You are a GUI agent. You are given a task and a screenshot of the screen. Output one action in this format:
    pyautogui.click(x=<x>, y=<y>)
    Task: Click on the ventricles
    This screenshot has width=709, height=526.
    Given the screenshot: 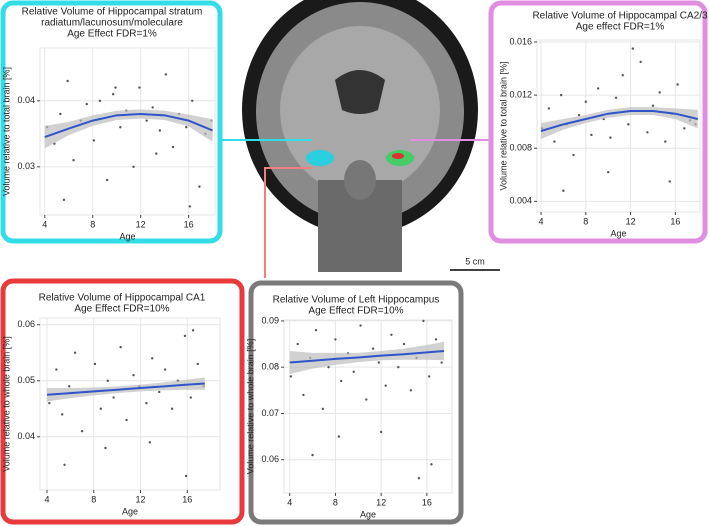 What is the action you would take?
    pyautogui.click(x=360, y=92)
    